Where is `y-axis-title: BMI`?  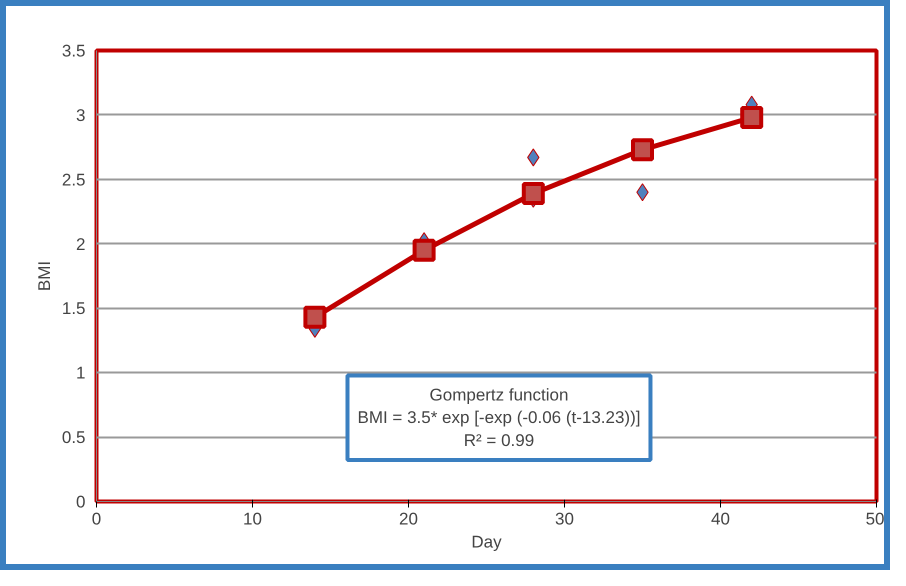
y-axis-title: BMI is located at coordinates (44, 276).